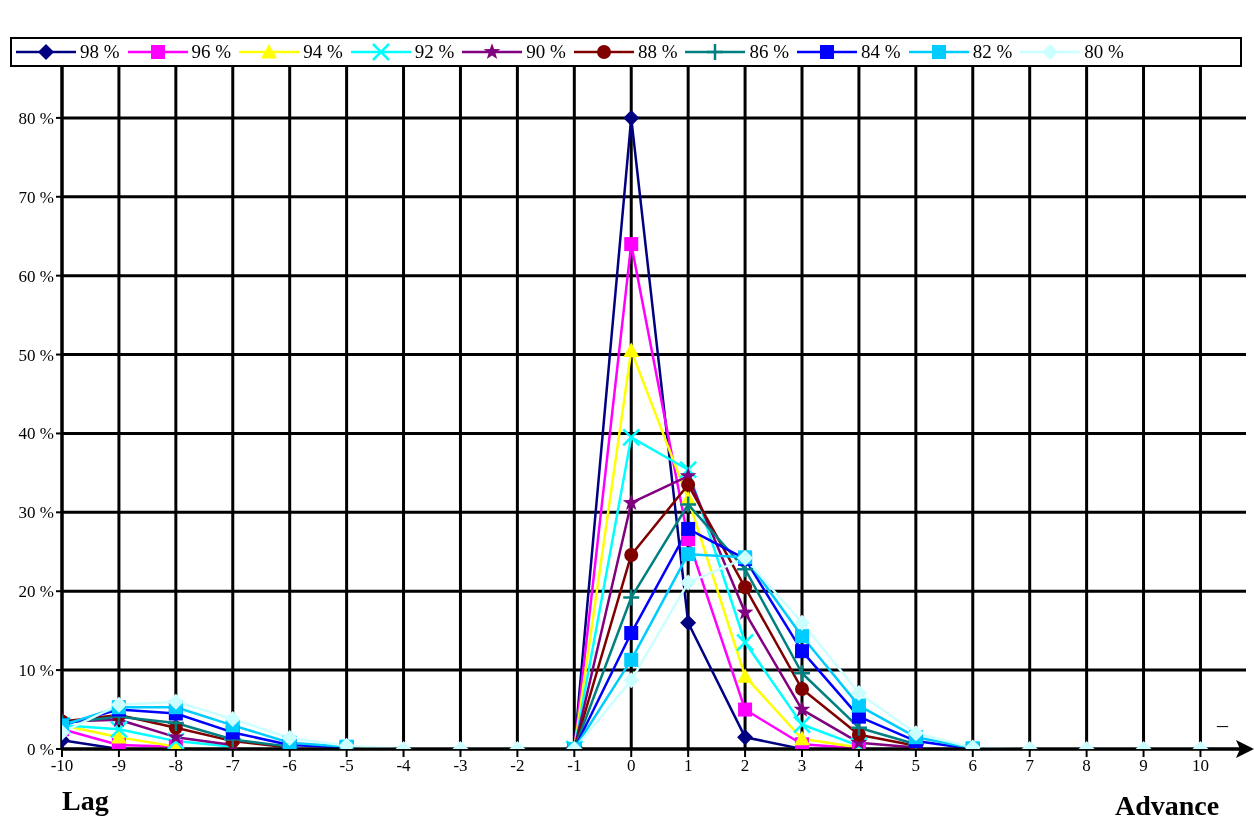 This screenshot has height=823, width=1254. What do you see at coordinates (1030, 766) in the screenshot?
I see `x-tick-label: 7` at bounding box center [1030, 766].